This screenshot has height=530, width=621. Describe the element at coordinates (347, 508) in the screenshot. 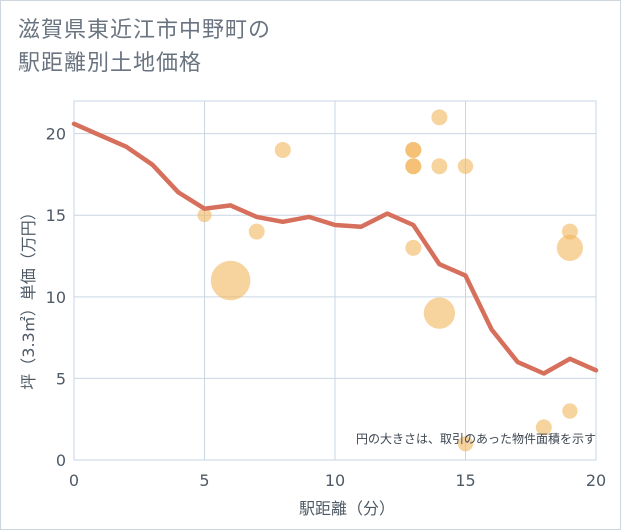

I see `x-axis-label: 駅距離（分）` at that location.